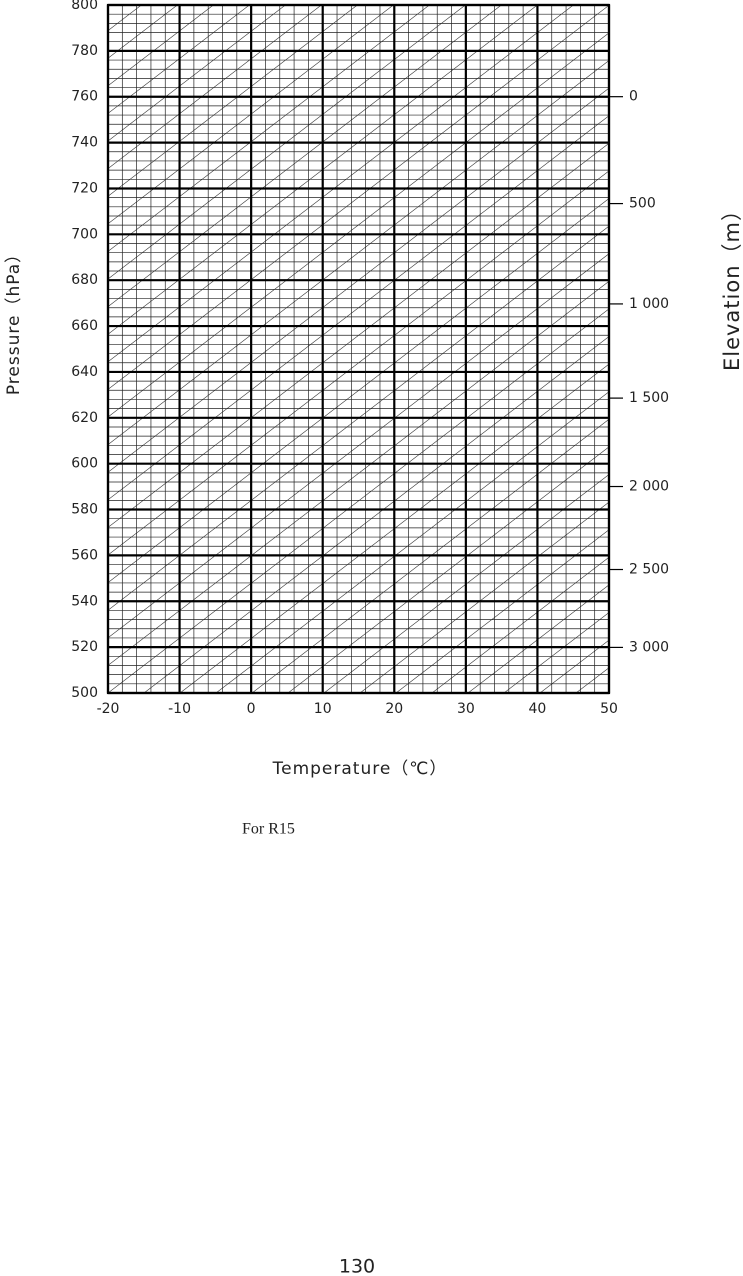 The image size is (743, 1276). I want to click on y-axis-label: Pressure（hPa）, so click(14, 320).